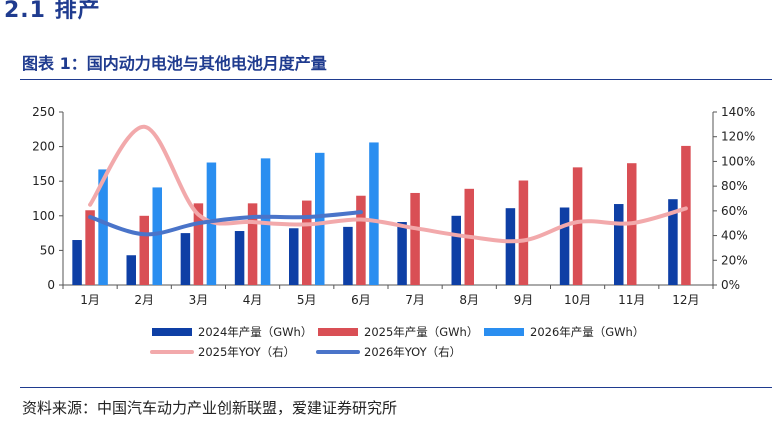 The width and height of the screenshot is (781, 422). What do you see at coordinates (43, 181) in the screenshot?
I see `y-tick-label-left: 150` at bounding box center [43, 181].